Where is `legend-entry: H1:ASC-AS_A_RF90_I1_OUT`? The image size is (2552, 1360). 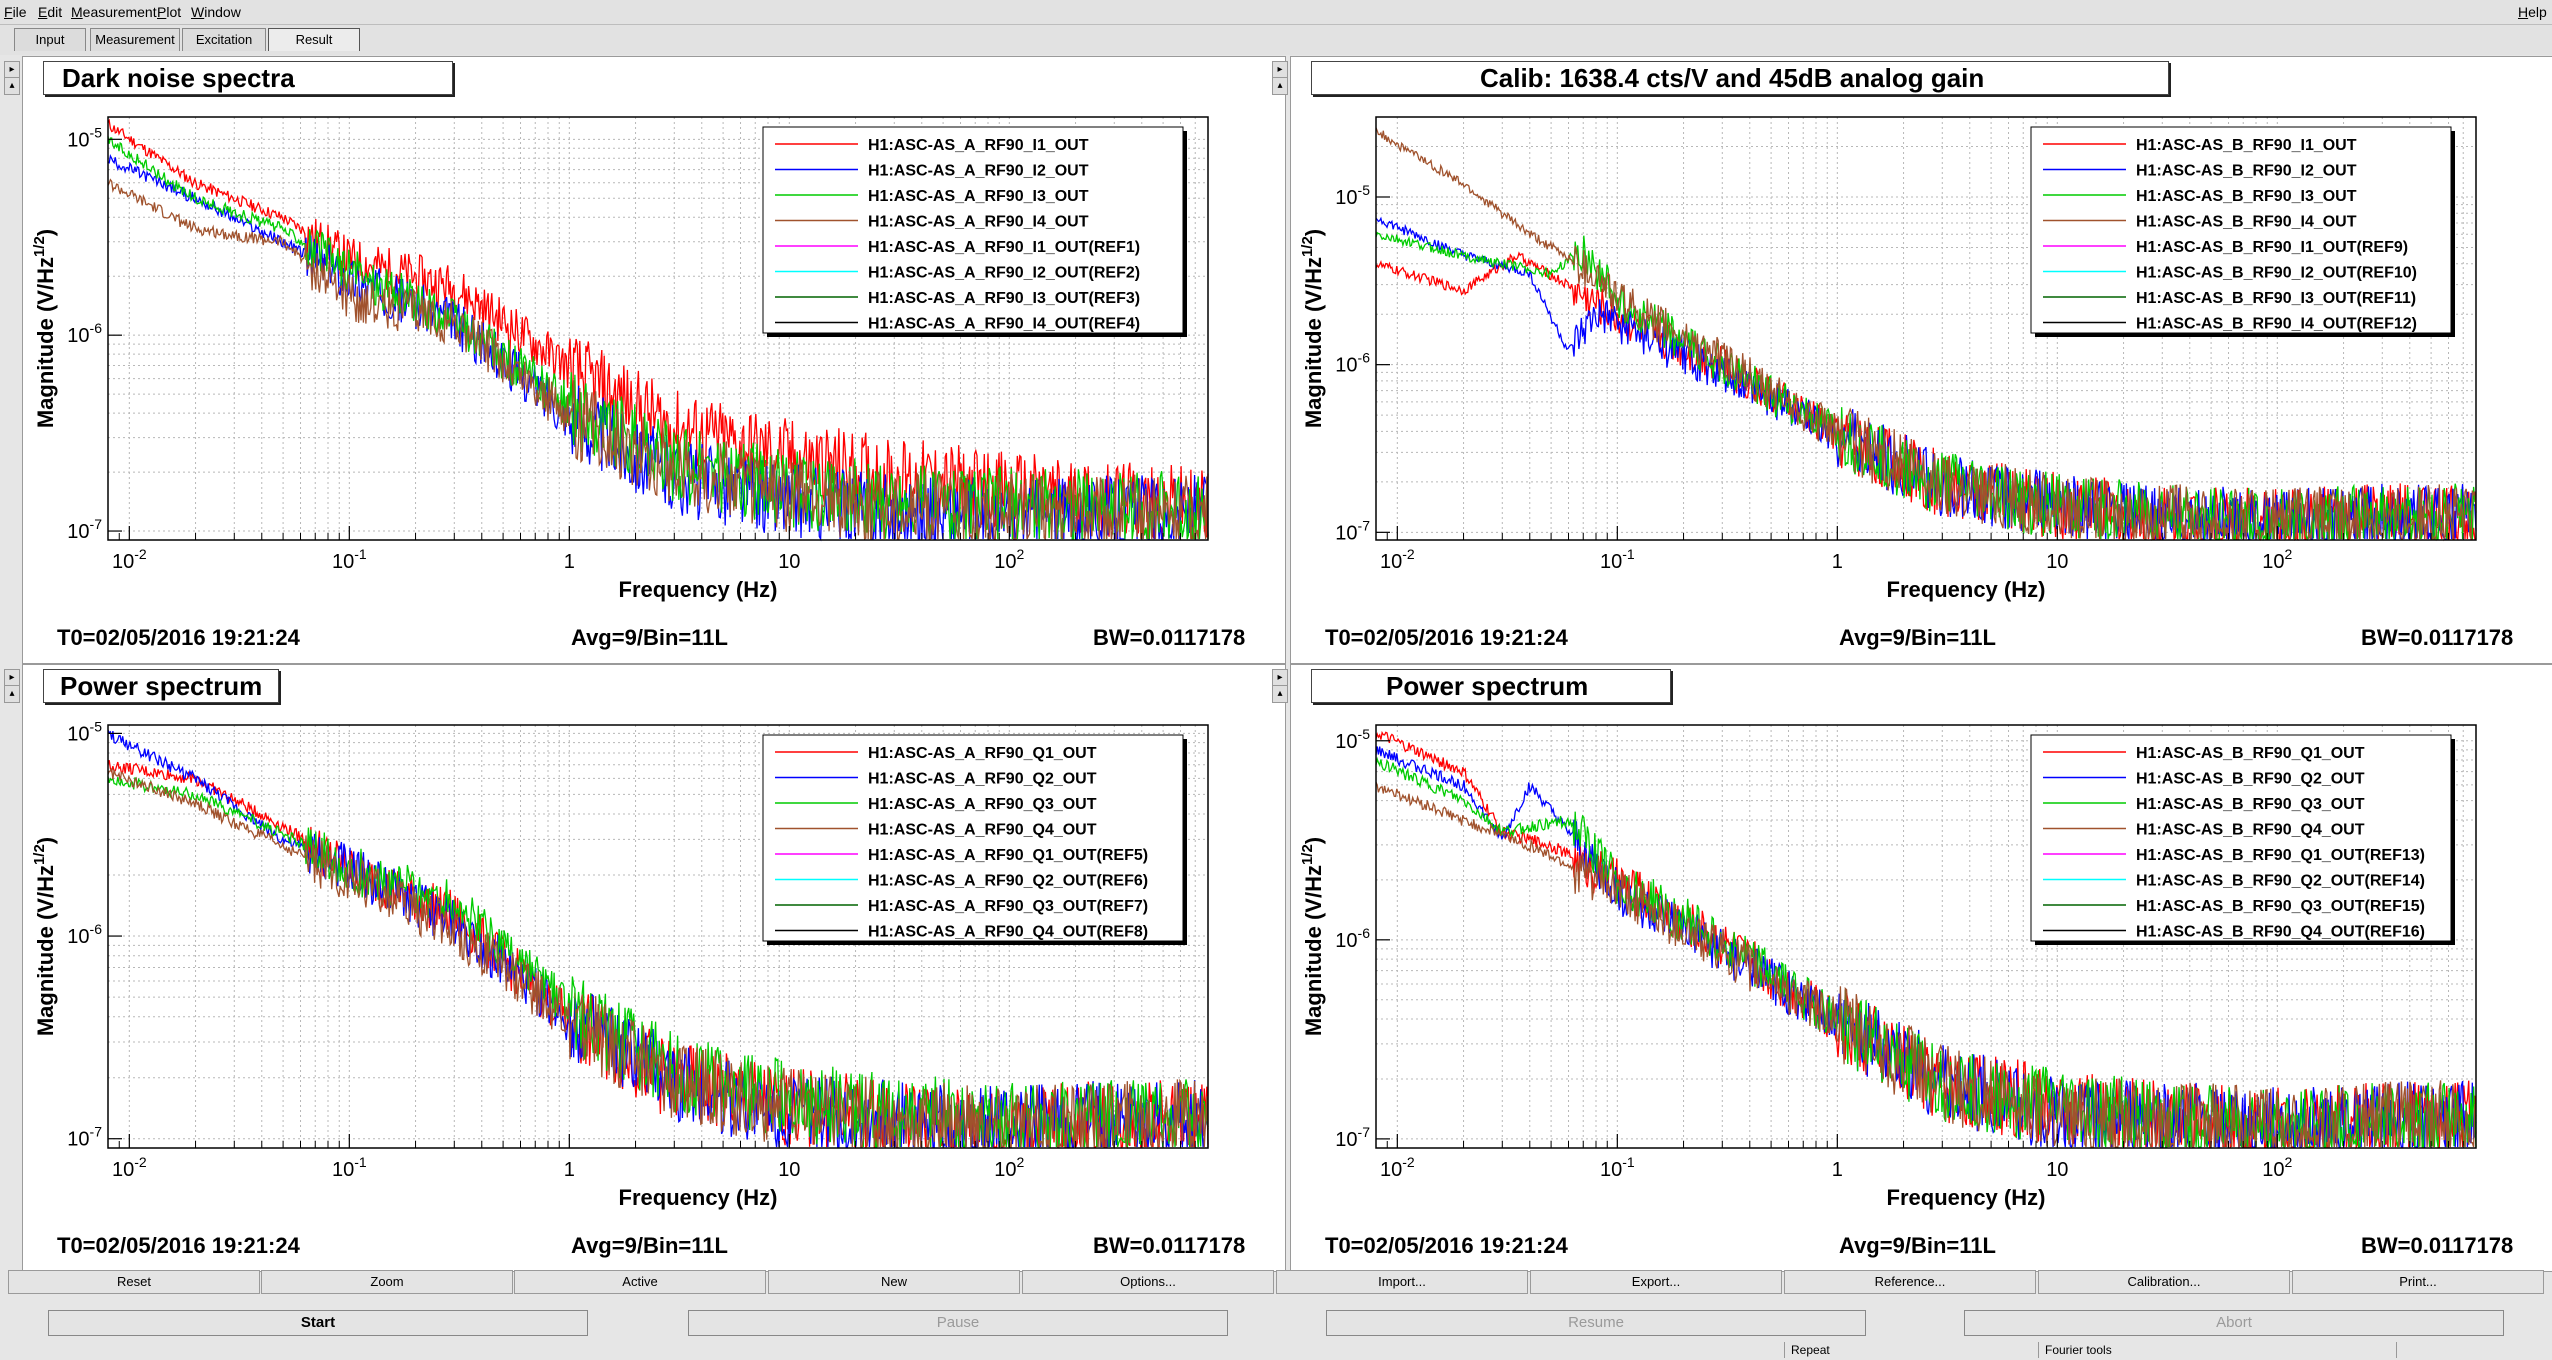 legend-entry: H1:ASC-AS_A_RF90_I1_OUT is located at coordinates (978, 145).